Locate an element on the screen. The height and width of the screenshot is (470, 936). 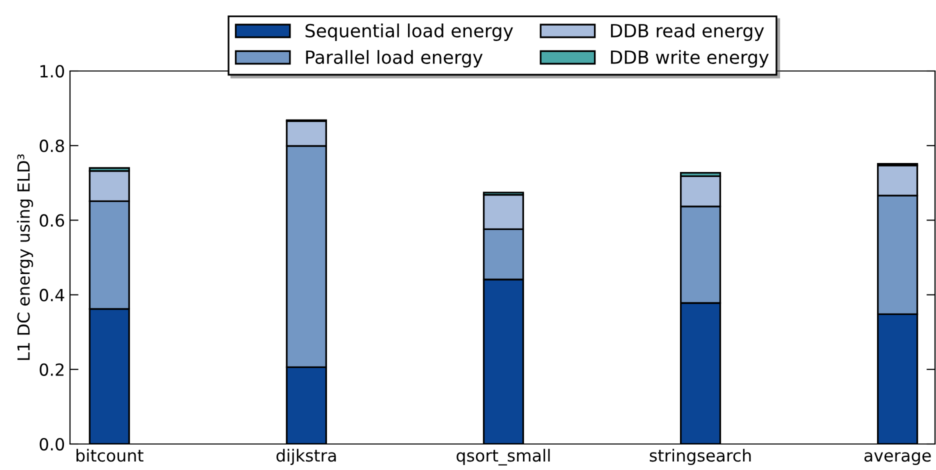
legend-label: DDB write energy is located at coordinates (690, 59).